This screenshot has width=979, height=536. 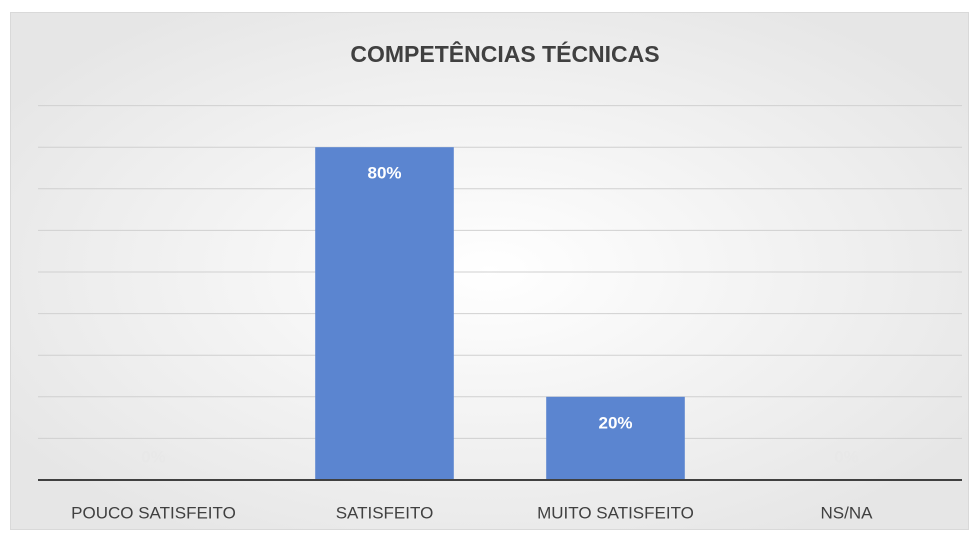 What do you see at coordinates (847, 512) in the screenshot?
I see `x-tick-label: NS/NA` at bounding box center [847, 512].